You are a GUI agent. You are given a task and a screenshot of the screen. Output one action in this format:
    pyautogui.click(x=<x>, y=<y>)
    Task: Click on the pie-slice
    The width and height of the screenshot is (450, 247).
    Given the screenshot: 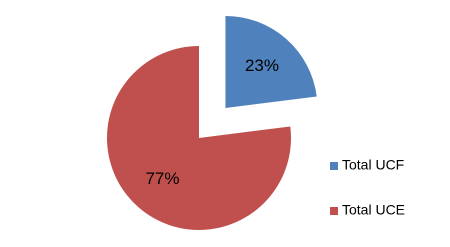 What is the action you would take?
    pyautogui.click(x=271, y=61)
    